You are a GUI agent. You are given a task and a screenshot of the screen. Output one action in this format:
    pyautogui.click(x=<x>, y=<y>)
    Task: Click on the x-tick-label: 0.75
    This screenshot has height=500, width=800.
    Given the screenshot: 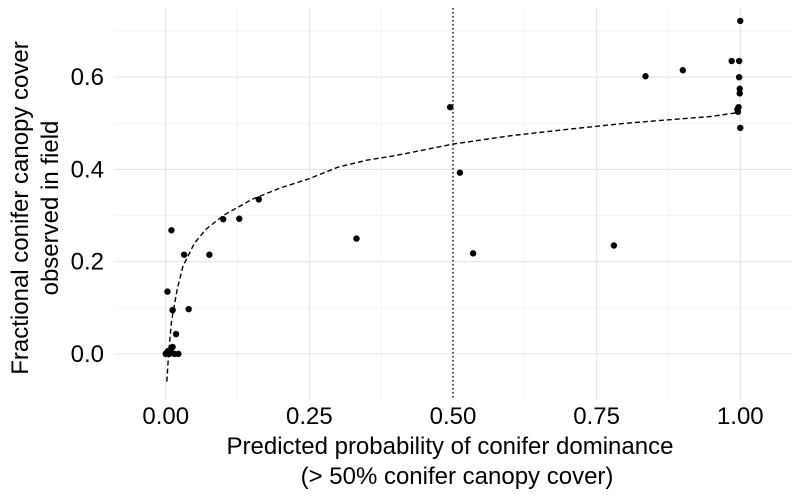 What is the action you would take?
    pyautogui.click(x=596, y=416)
    